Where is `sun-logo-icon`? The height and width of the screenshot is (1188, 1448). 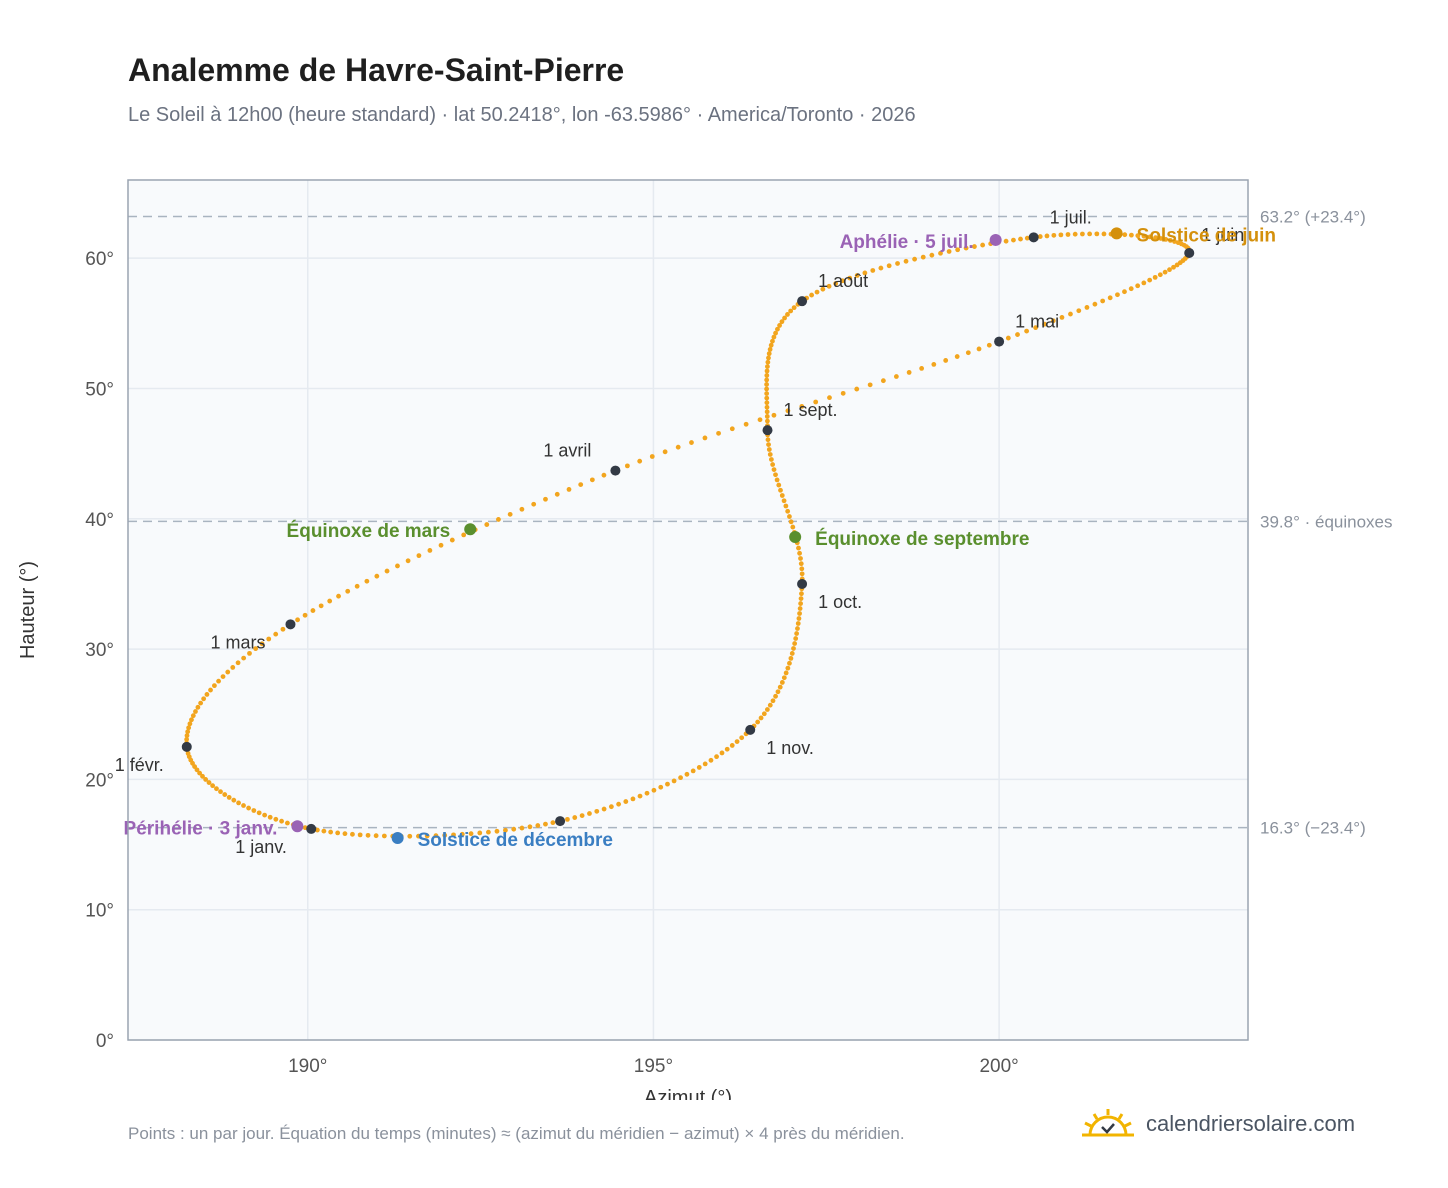 sun-logo-icon is located at coordinates (1108, 1123).